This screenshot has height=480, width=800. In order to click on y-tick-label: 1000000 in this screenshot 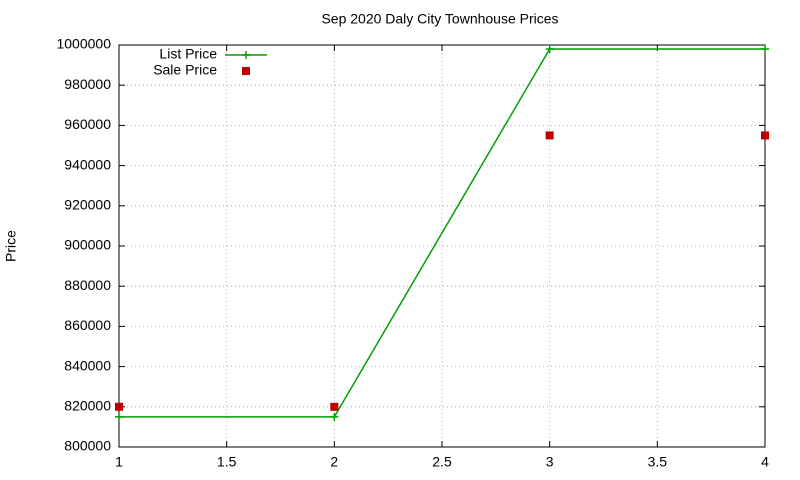, I will do `click(83, 44)`.